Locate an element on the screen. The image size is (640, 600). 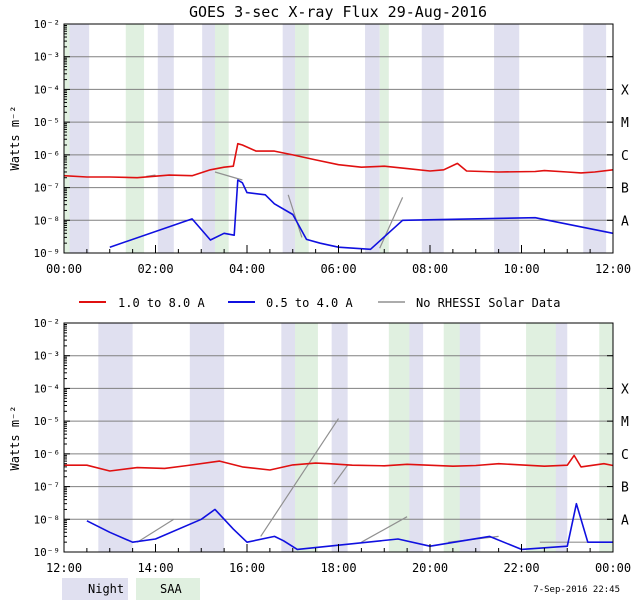
band-key: Night SAA is located at coordinates (131, 589).